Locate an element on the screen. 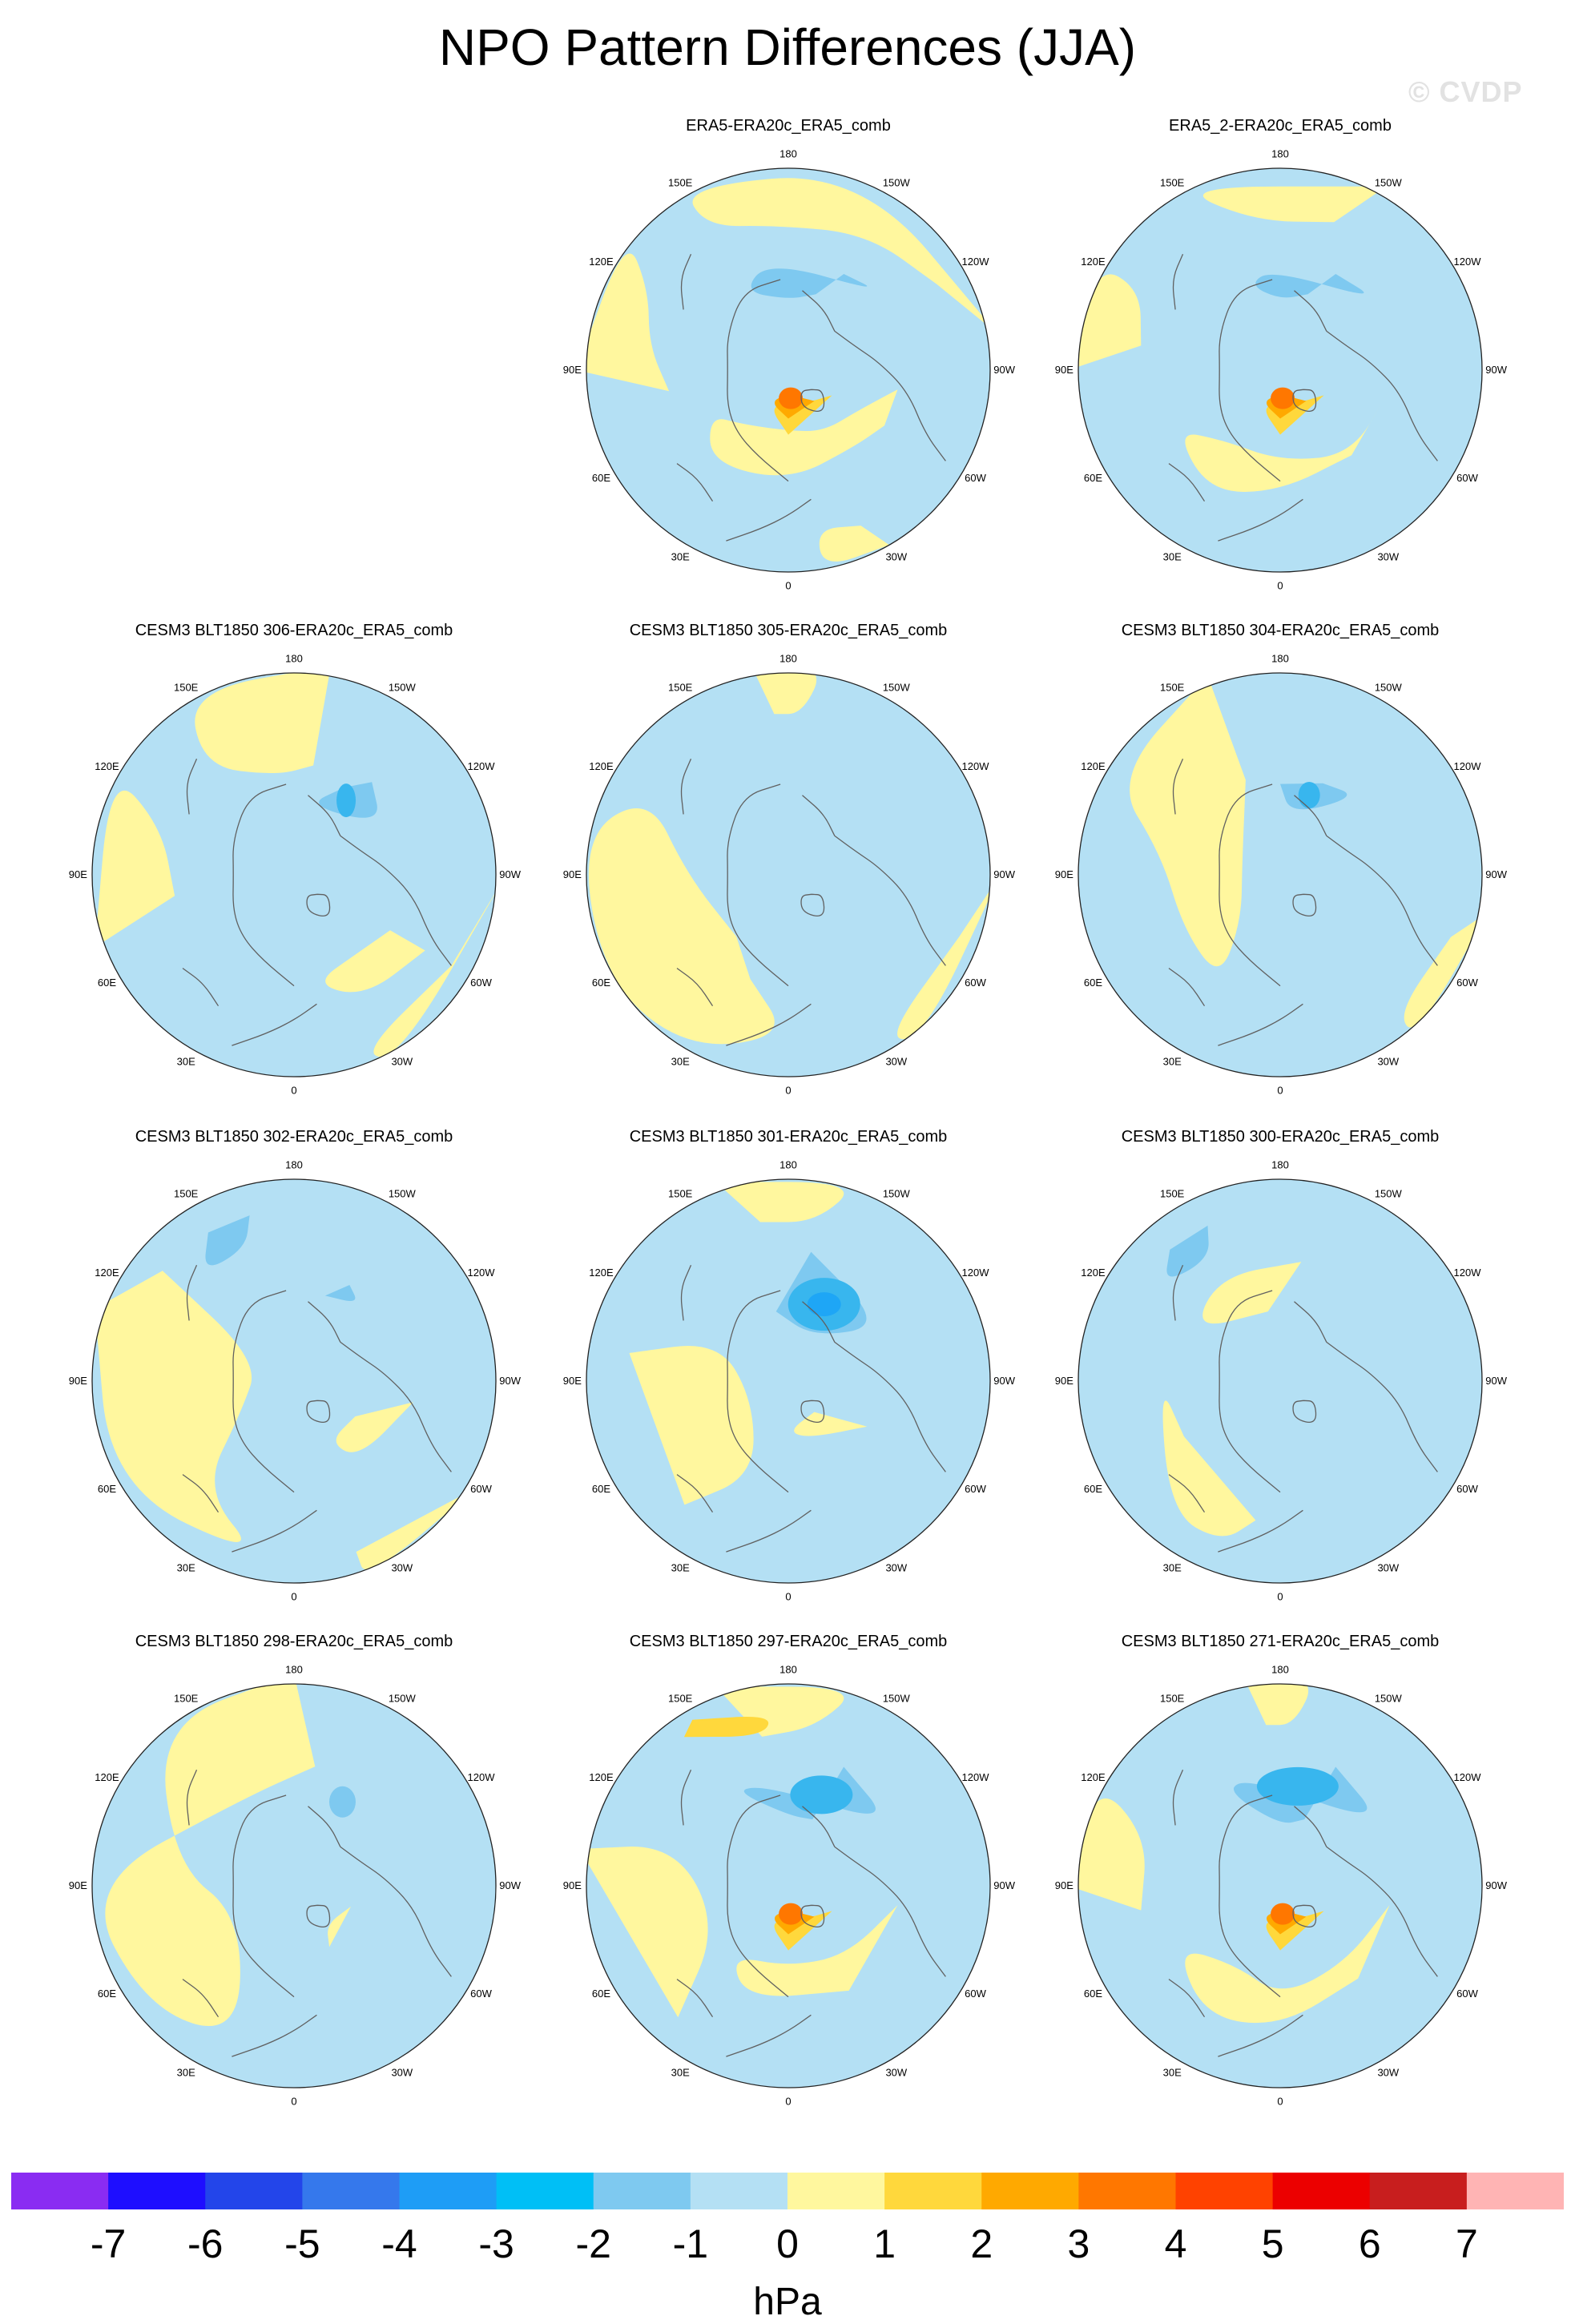 Image resolution: width=1575 pixels, height=2324 pixels. colorbar-tick-label: -1 is located at coordinates (690, 2243).